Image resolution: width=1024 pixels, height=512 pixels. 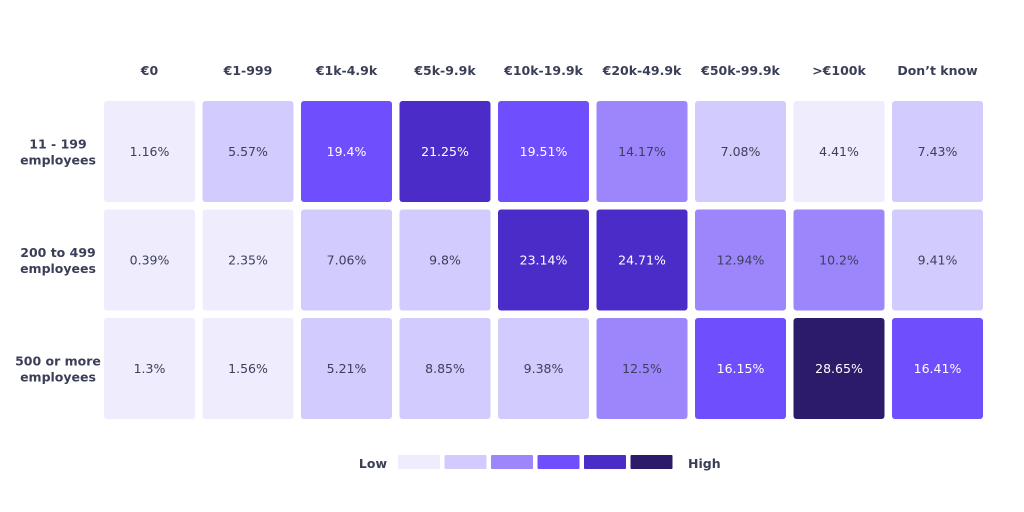 I want to click on column-label: €20k-49.9k, so click(x=642, y=70).